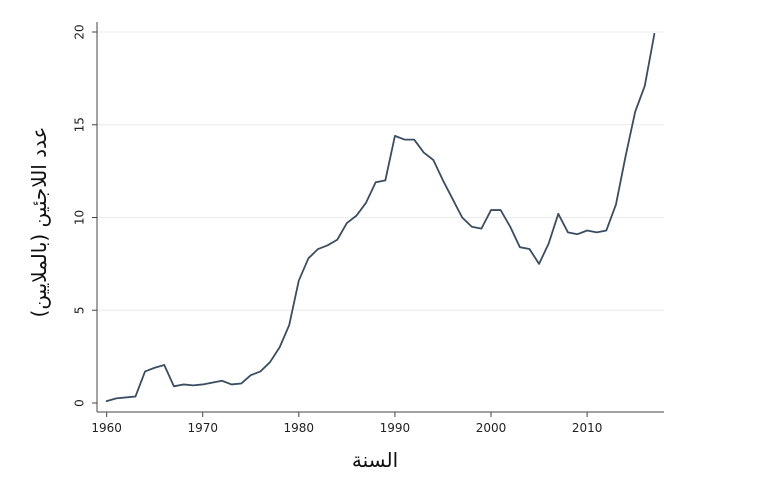 The height and width of the screenshot is (478, 782). Describe the element at coordinates (346, 423) in the screenshot. I see `x-axis-ticks: 1960 1970 1980 1990 2000 2010` at that location.